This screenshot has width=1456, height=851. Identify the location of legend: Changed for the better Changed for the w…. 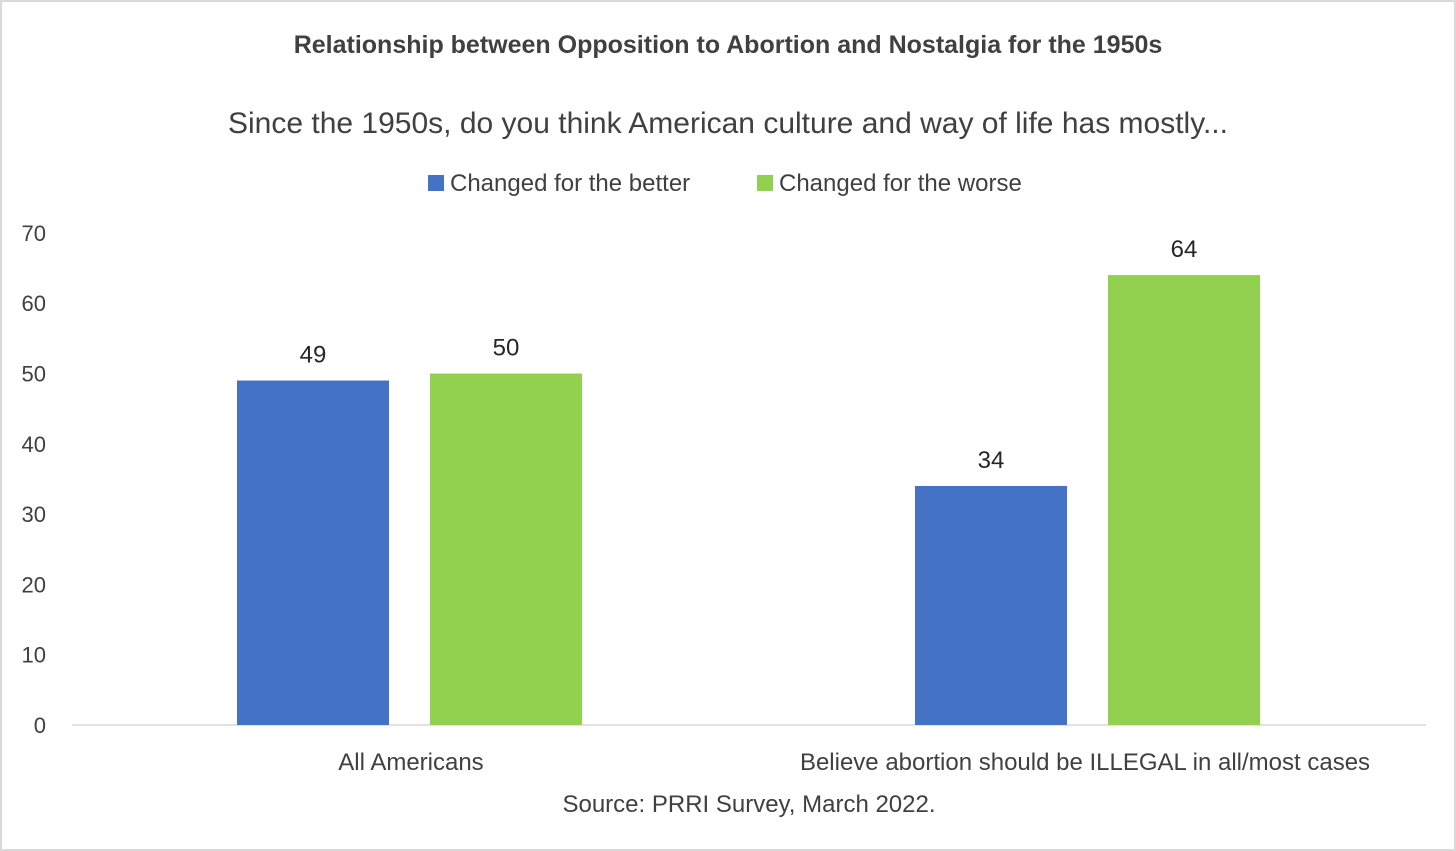
(725, 183).